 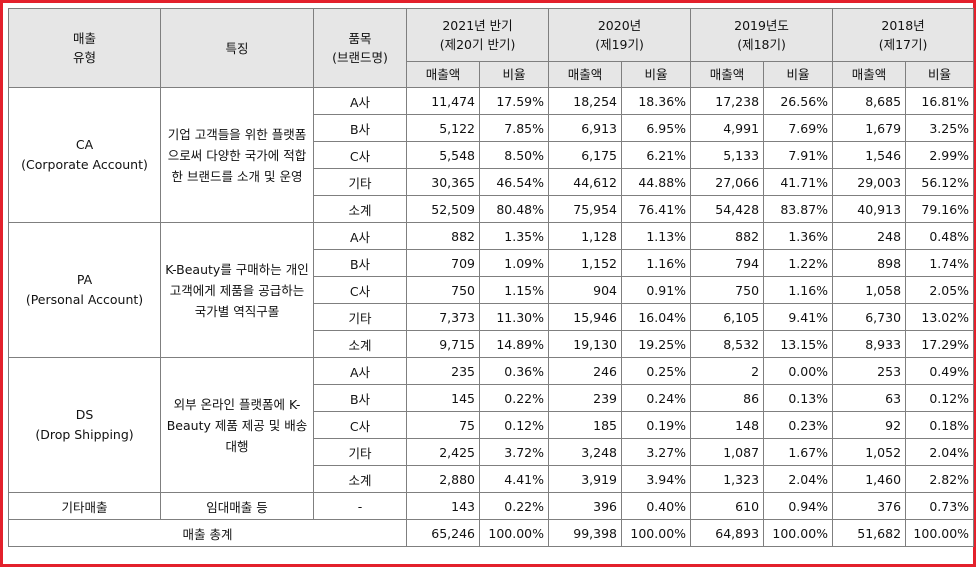 What do you see at coordinates (869, 290) in the screenshot?
I see `amount-cell: 1,058` at bounding box center [869, 290].